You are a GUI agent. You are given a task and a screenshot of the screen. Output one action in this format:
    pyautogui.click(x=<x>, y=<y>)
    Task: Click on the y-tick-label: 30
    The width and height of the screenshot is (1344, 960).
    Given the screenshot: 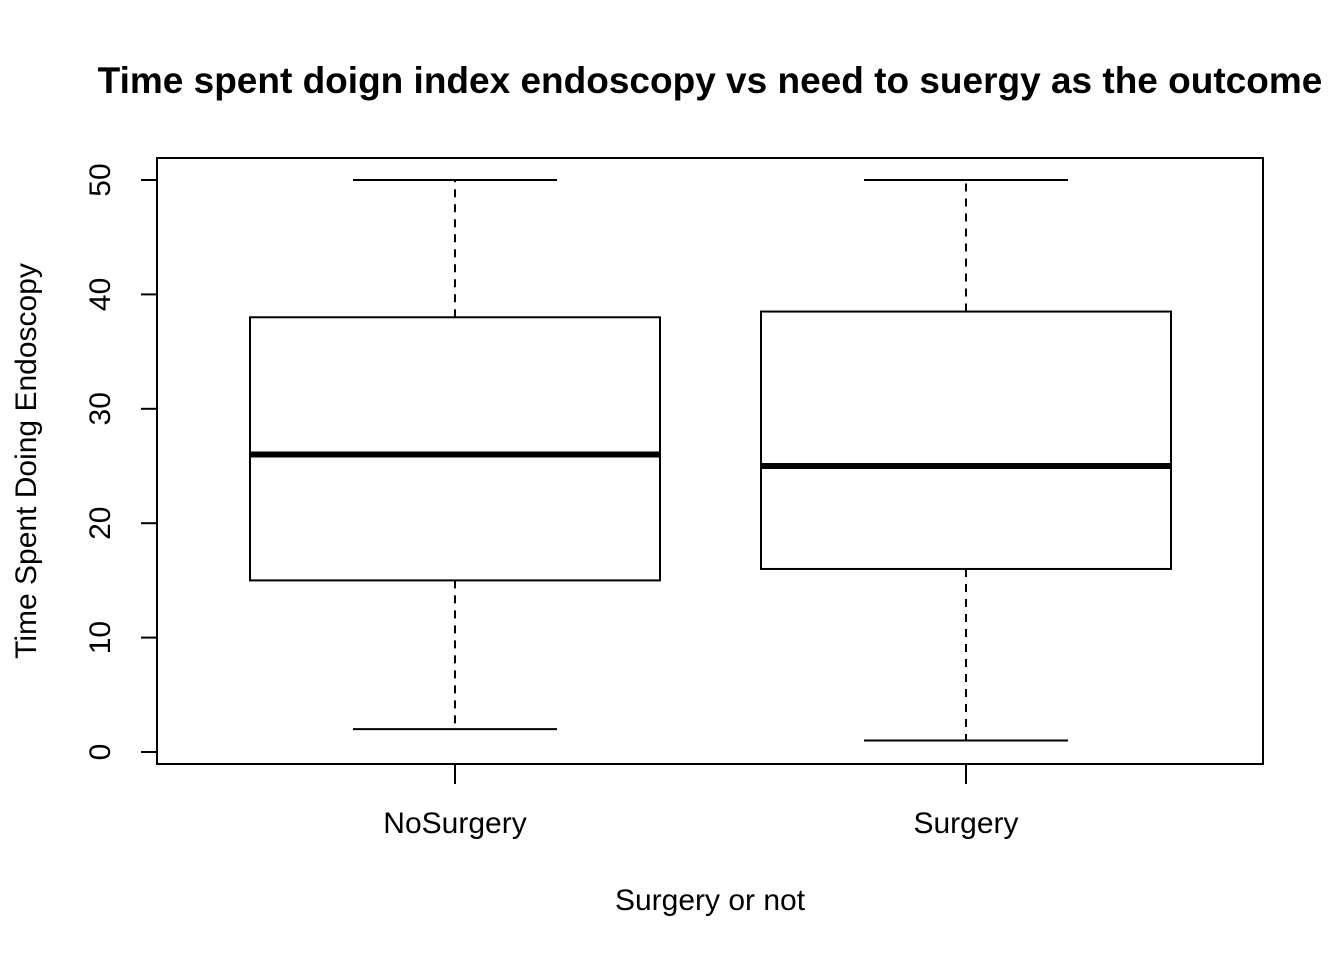 What is the action you would take?
    pyautogui.click(x=100, y=408)
    